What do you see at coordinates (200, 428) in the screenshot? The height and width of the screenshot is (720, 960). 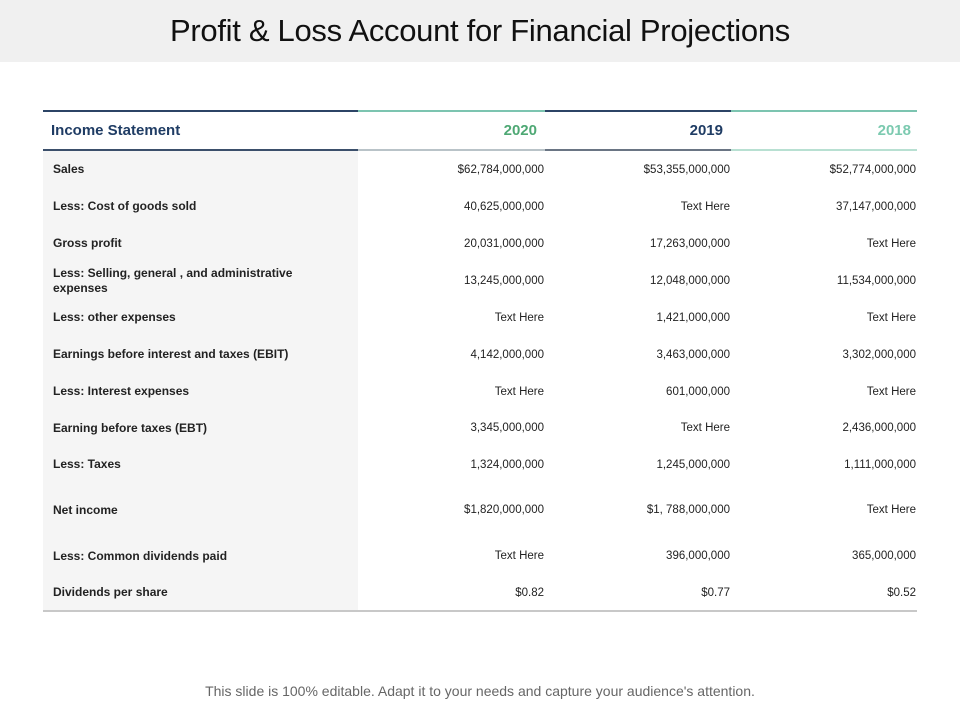 I see `row-label: Earning before taxes (EBT)` at bounding box center [200, 428].